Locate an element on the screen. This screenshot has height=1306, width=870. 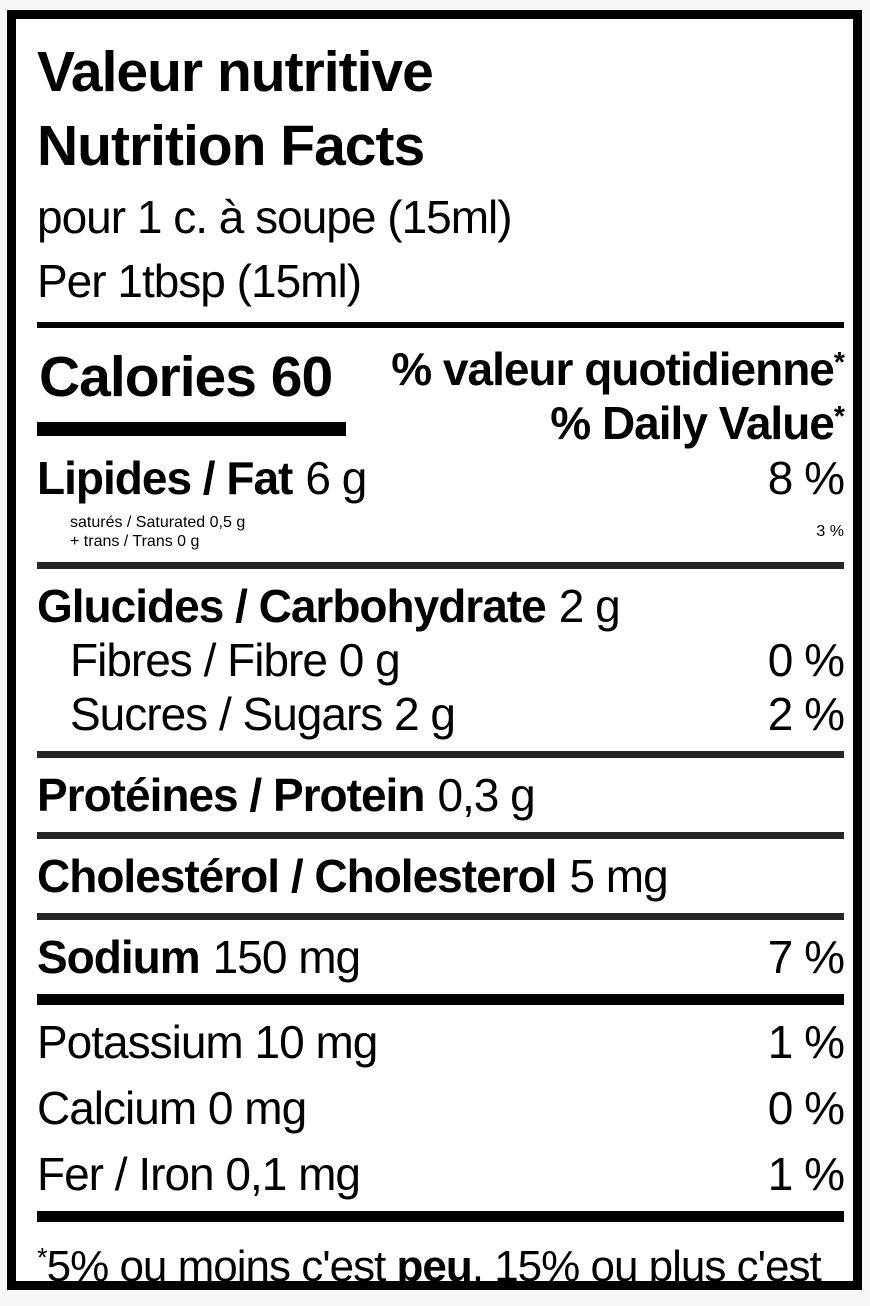
title-french: Valeur nutritive is located at coordinates (235, 72).